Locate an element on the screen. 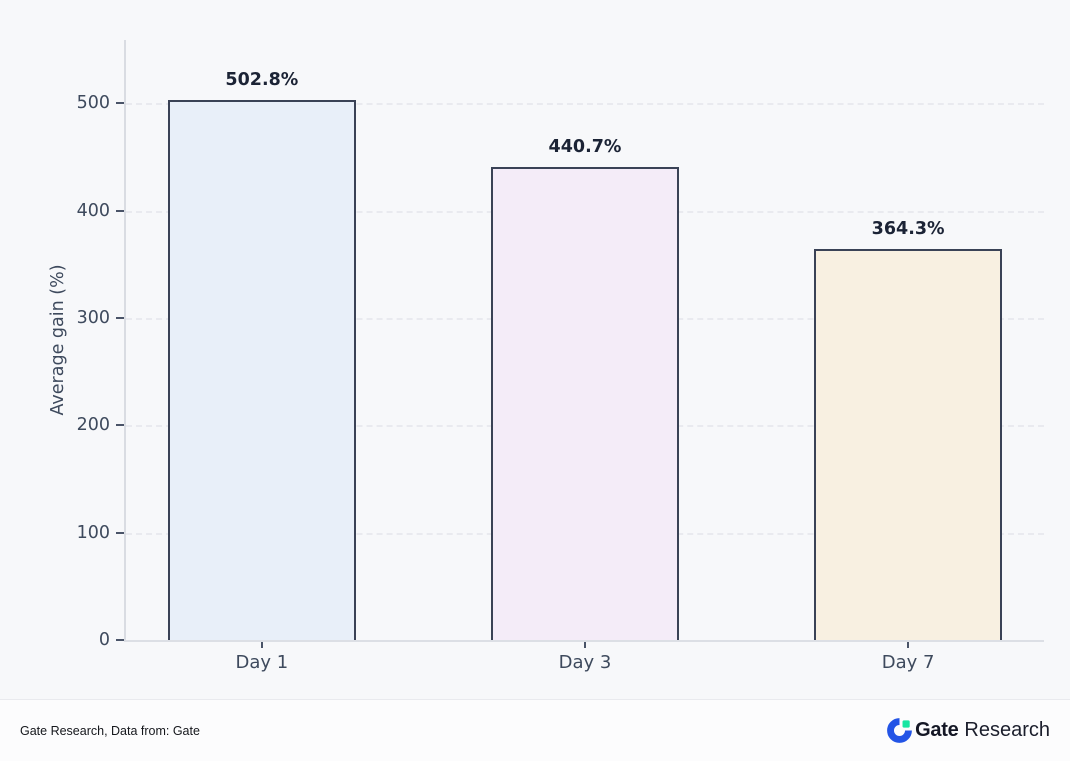 This screenshot has height=761, width=1070. x-tick-label: Day 1 is located at coordinates (262, 662).